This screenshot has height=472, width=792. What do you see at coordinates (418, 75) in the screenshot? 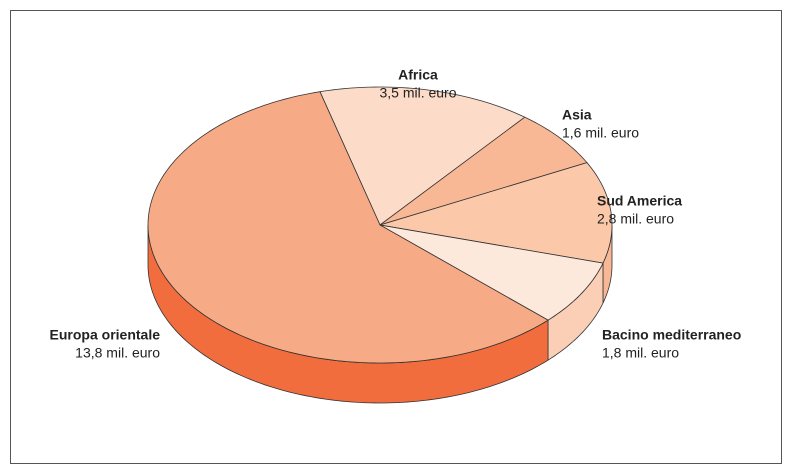
I see `slice-label: Africa` at bounding box center [418, 75].